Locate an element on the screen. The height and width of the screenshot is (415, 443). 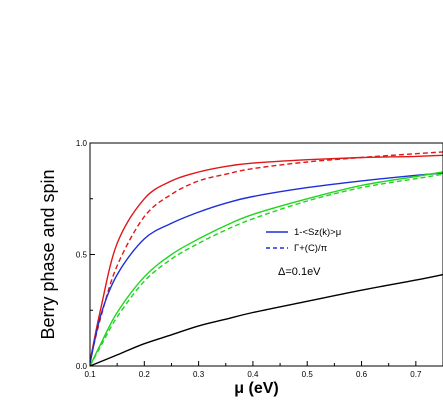
x-tick-label: 0.4 is located at coordinates (253, 374).